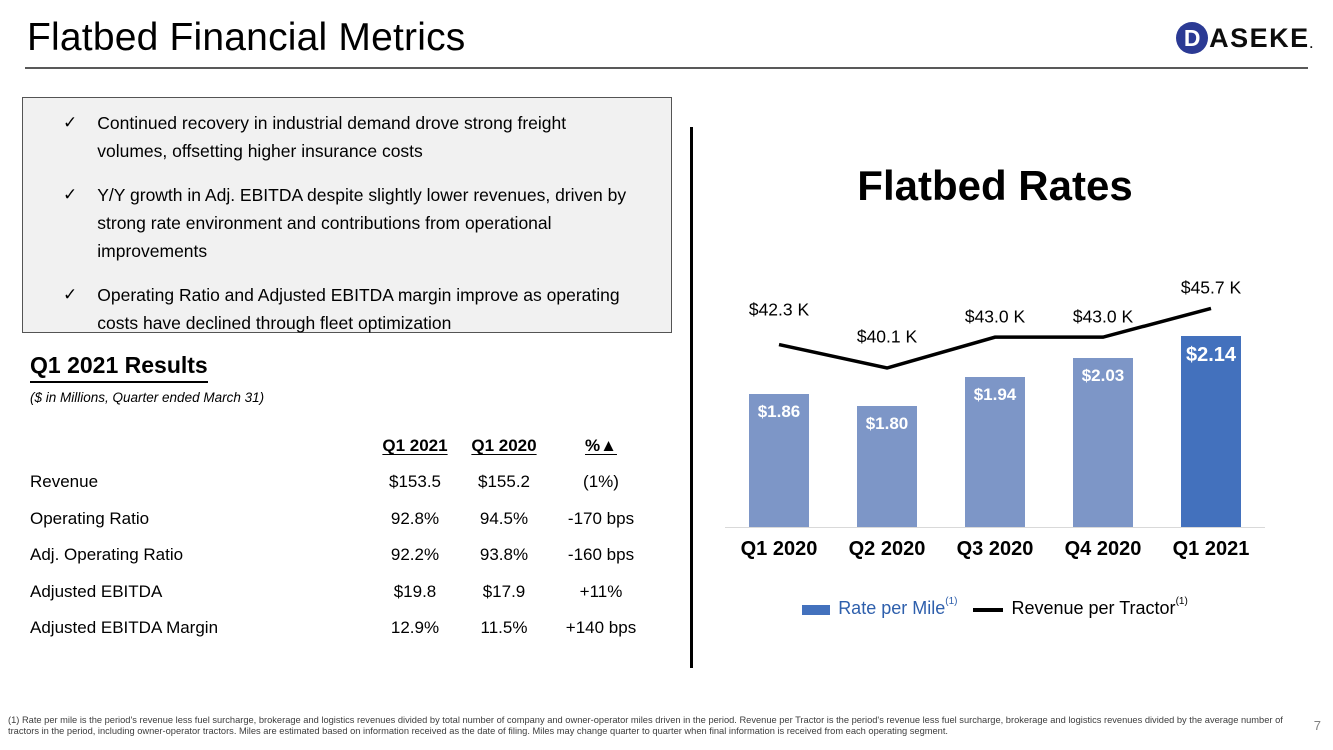 The image size is (1333, 750). I want to click on bar-q1-2020: $1.86, so click(779, 460).